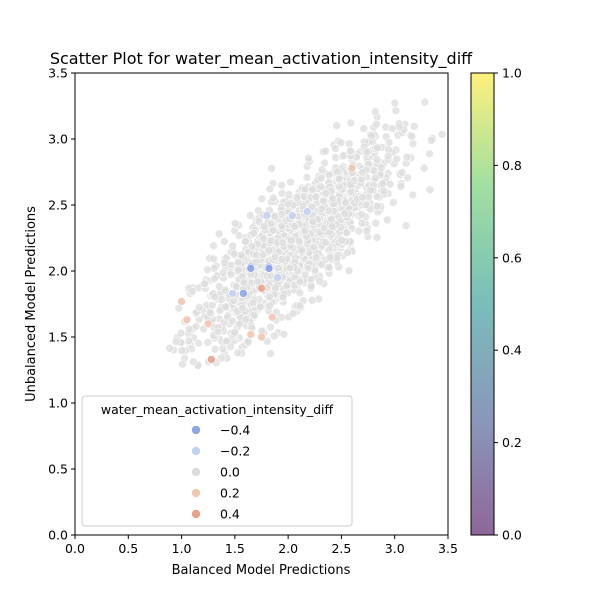 The image size is (600, 600). I want to click on x-tick-label: 3.0, so click(395, 548).